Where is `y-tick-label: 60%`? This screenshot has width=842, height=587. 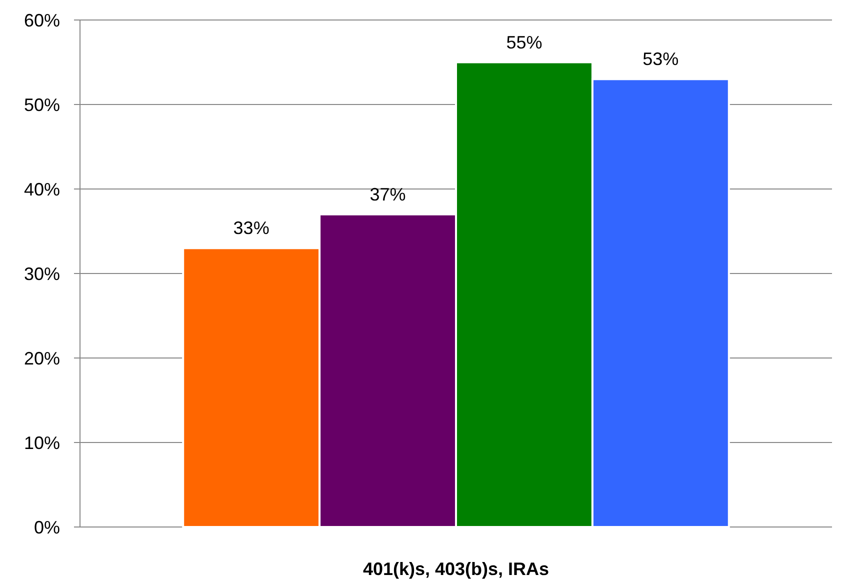 y-tick-label: 60% is located at coordinates (42, 20).